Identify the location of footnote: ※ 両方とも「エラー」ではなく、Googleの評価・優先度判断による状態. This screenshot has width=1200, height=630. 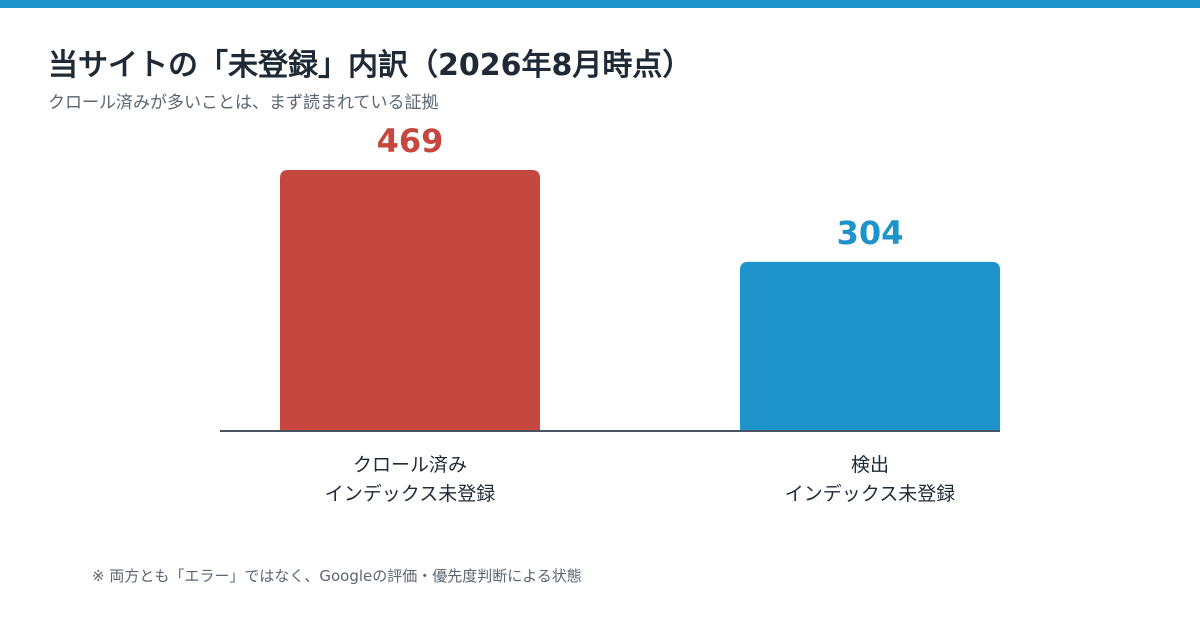
(337, 576).